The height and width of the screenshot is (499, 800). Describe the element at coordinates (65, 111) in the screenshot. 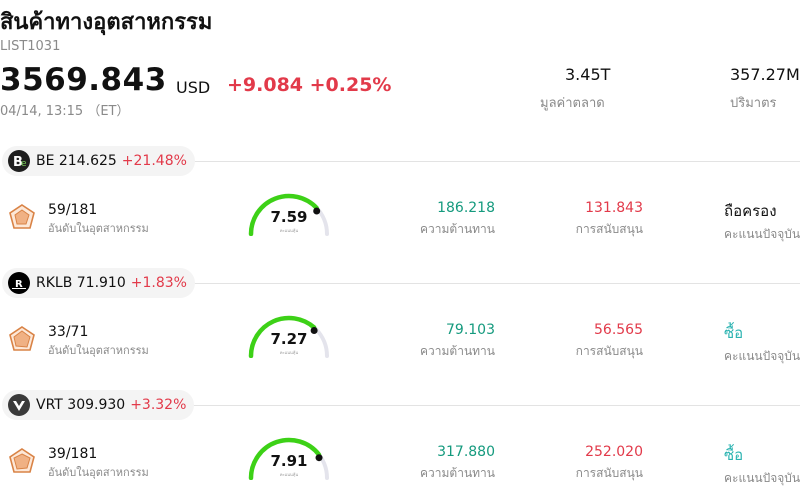

I see `timestamp: 04/14, 13:15 （ET）` at that location.